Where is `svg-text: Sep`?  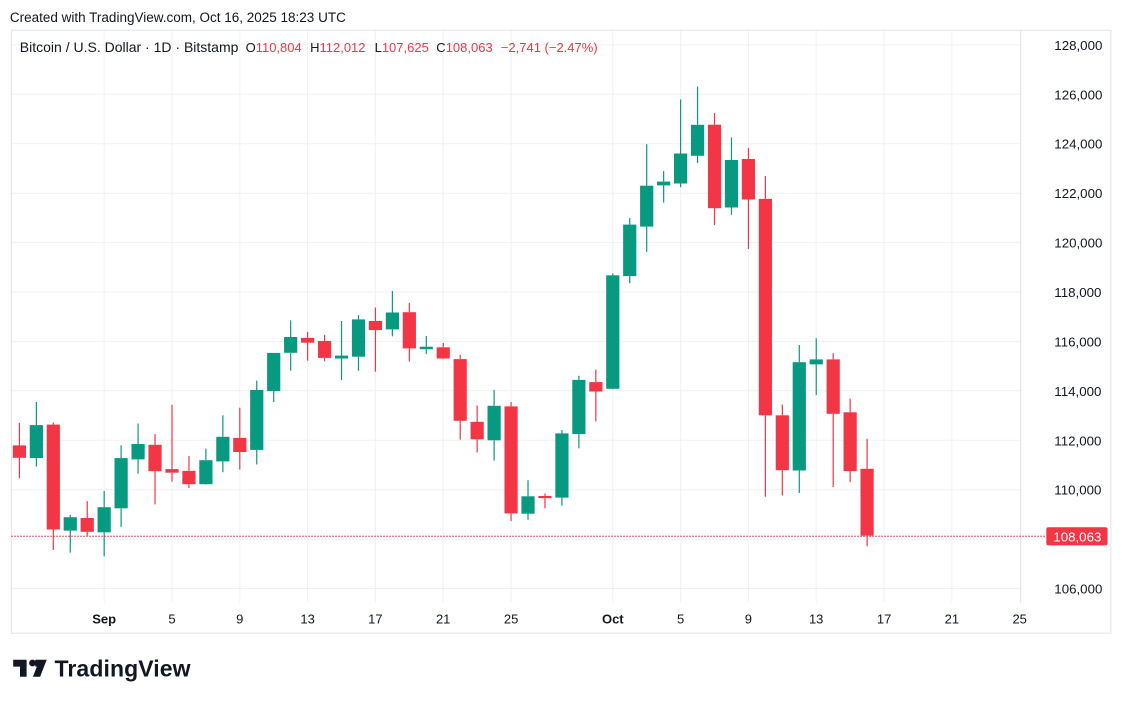 svg-text: Sep is located at coordinates (104, 619).